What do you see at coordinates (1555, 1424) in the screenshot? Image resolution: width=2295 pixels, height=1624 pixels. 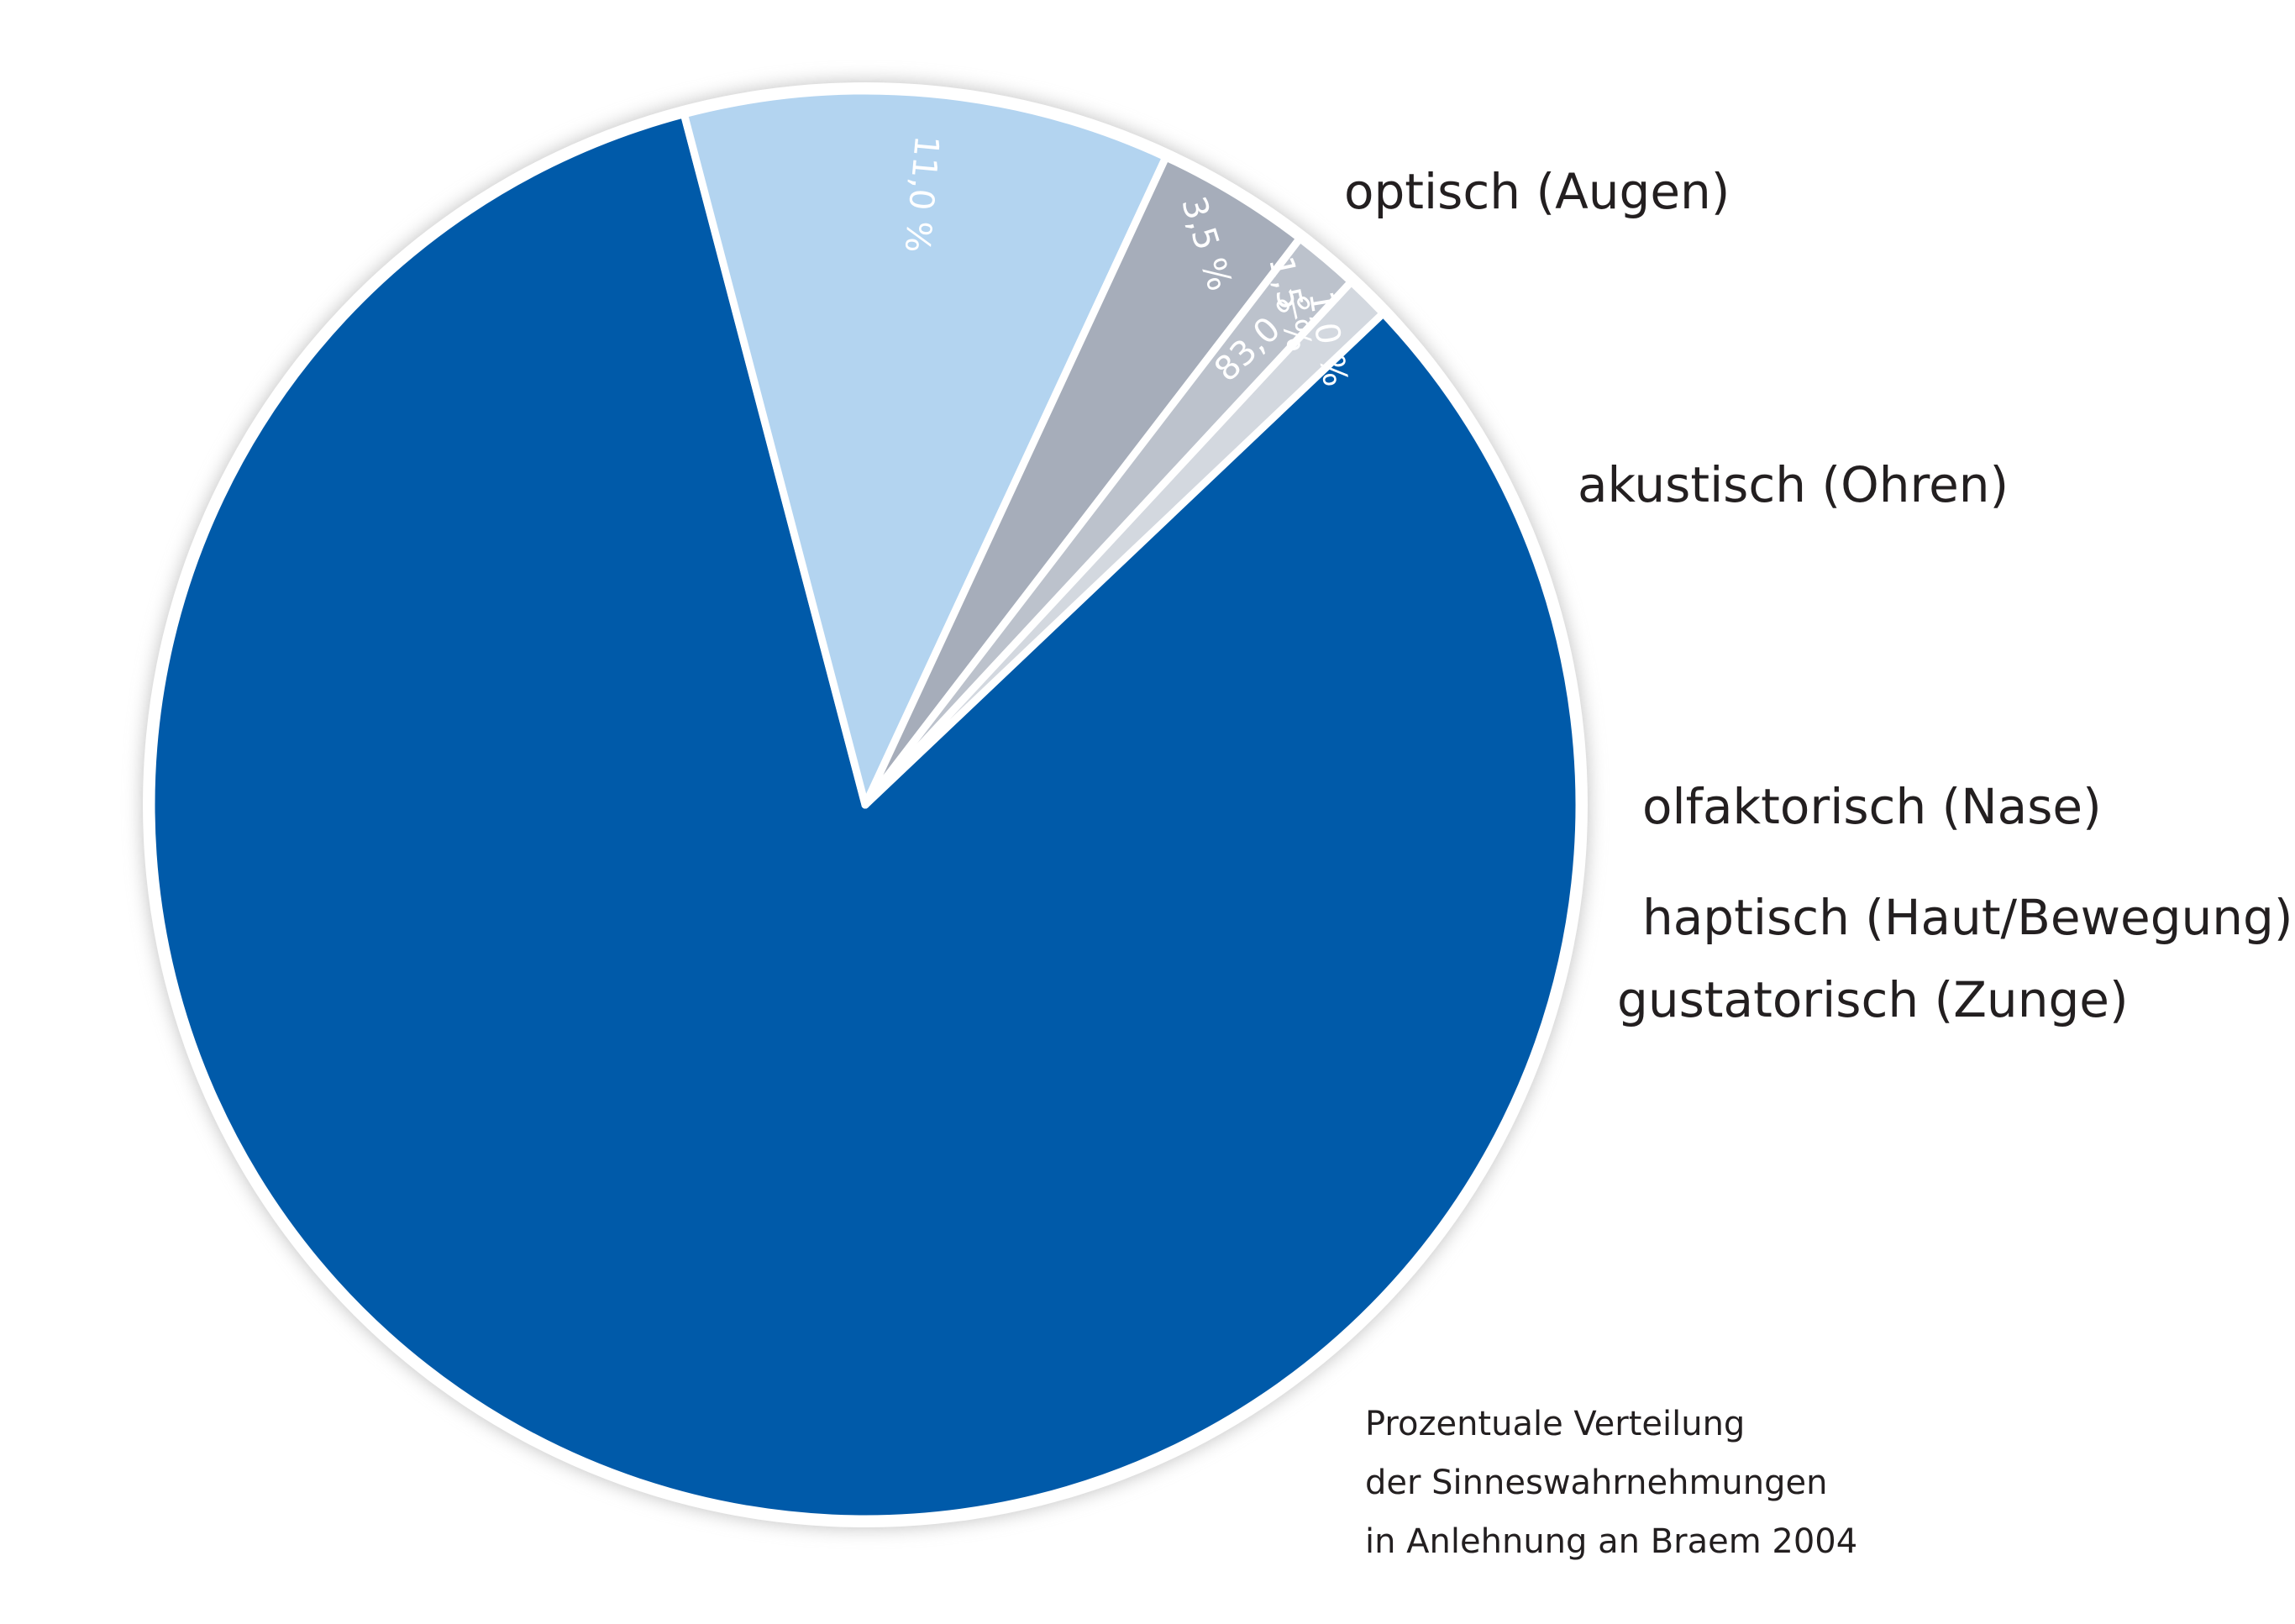 I see `caption-line: Prozentuale Verteilung` at bounding box center [1555, 1424].